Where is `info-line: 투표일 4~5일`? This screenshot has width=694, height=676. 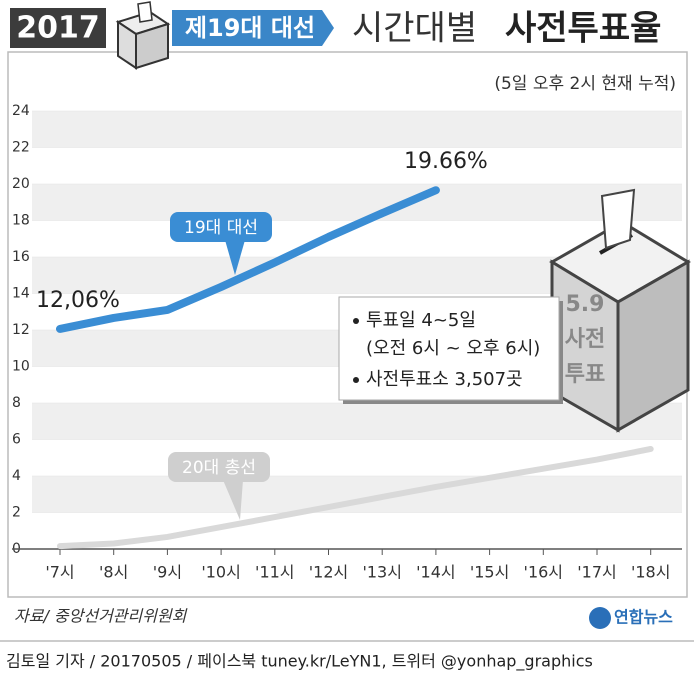 info-line: 투표일 4~5일 is located at coordinates (421, 320).